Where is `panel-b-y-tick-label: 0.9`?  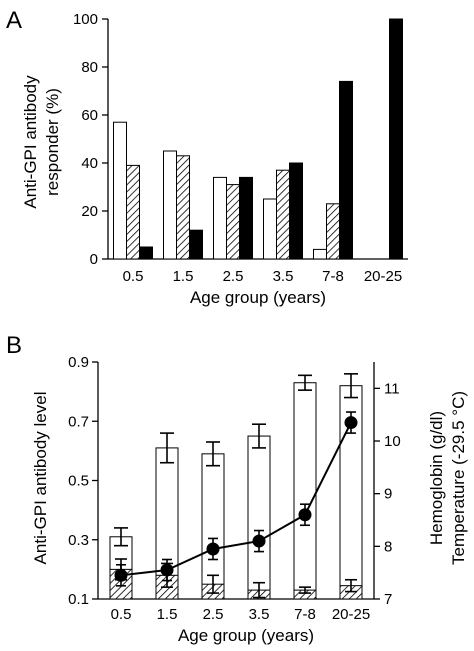 panel-b-y-tick-label: 0.9 is located at coordinates (78, 362).